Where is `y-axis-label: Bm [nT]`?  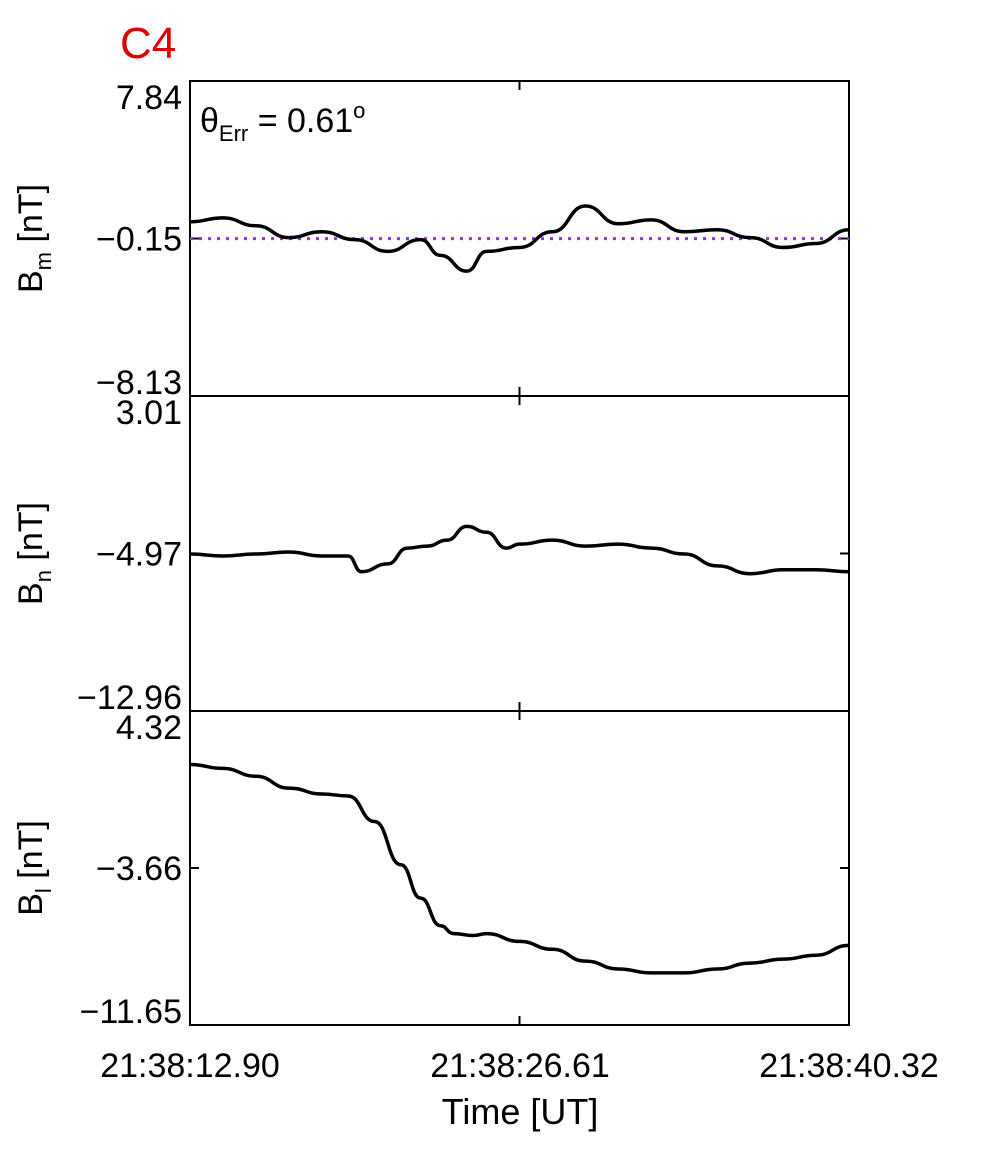
y-axis-label: Bm [nT] is located at coordinates (34, 238).